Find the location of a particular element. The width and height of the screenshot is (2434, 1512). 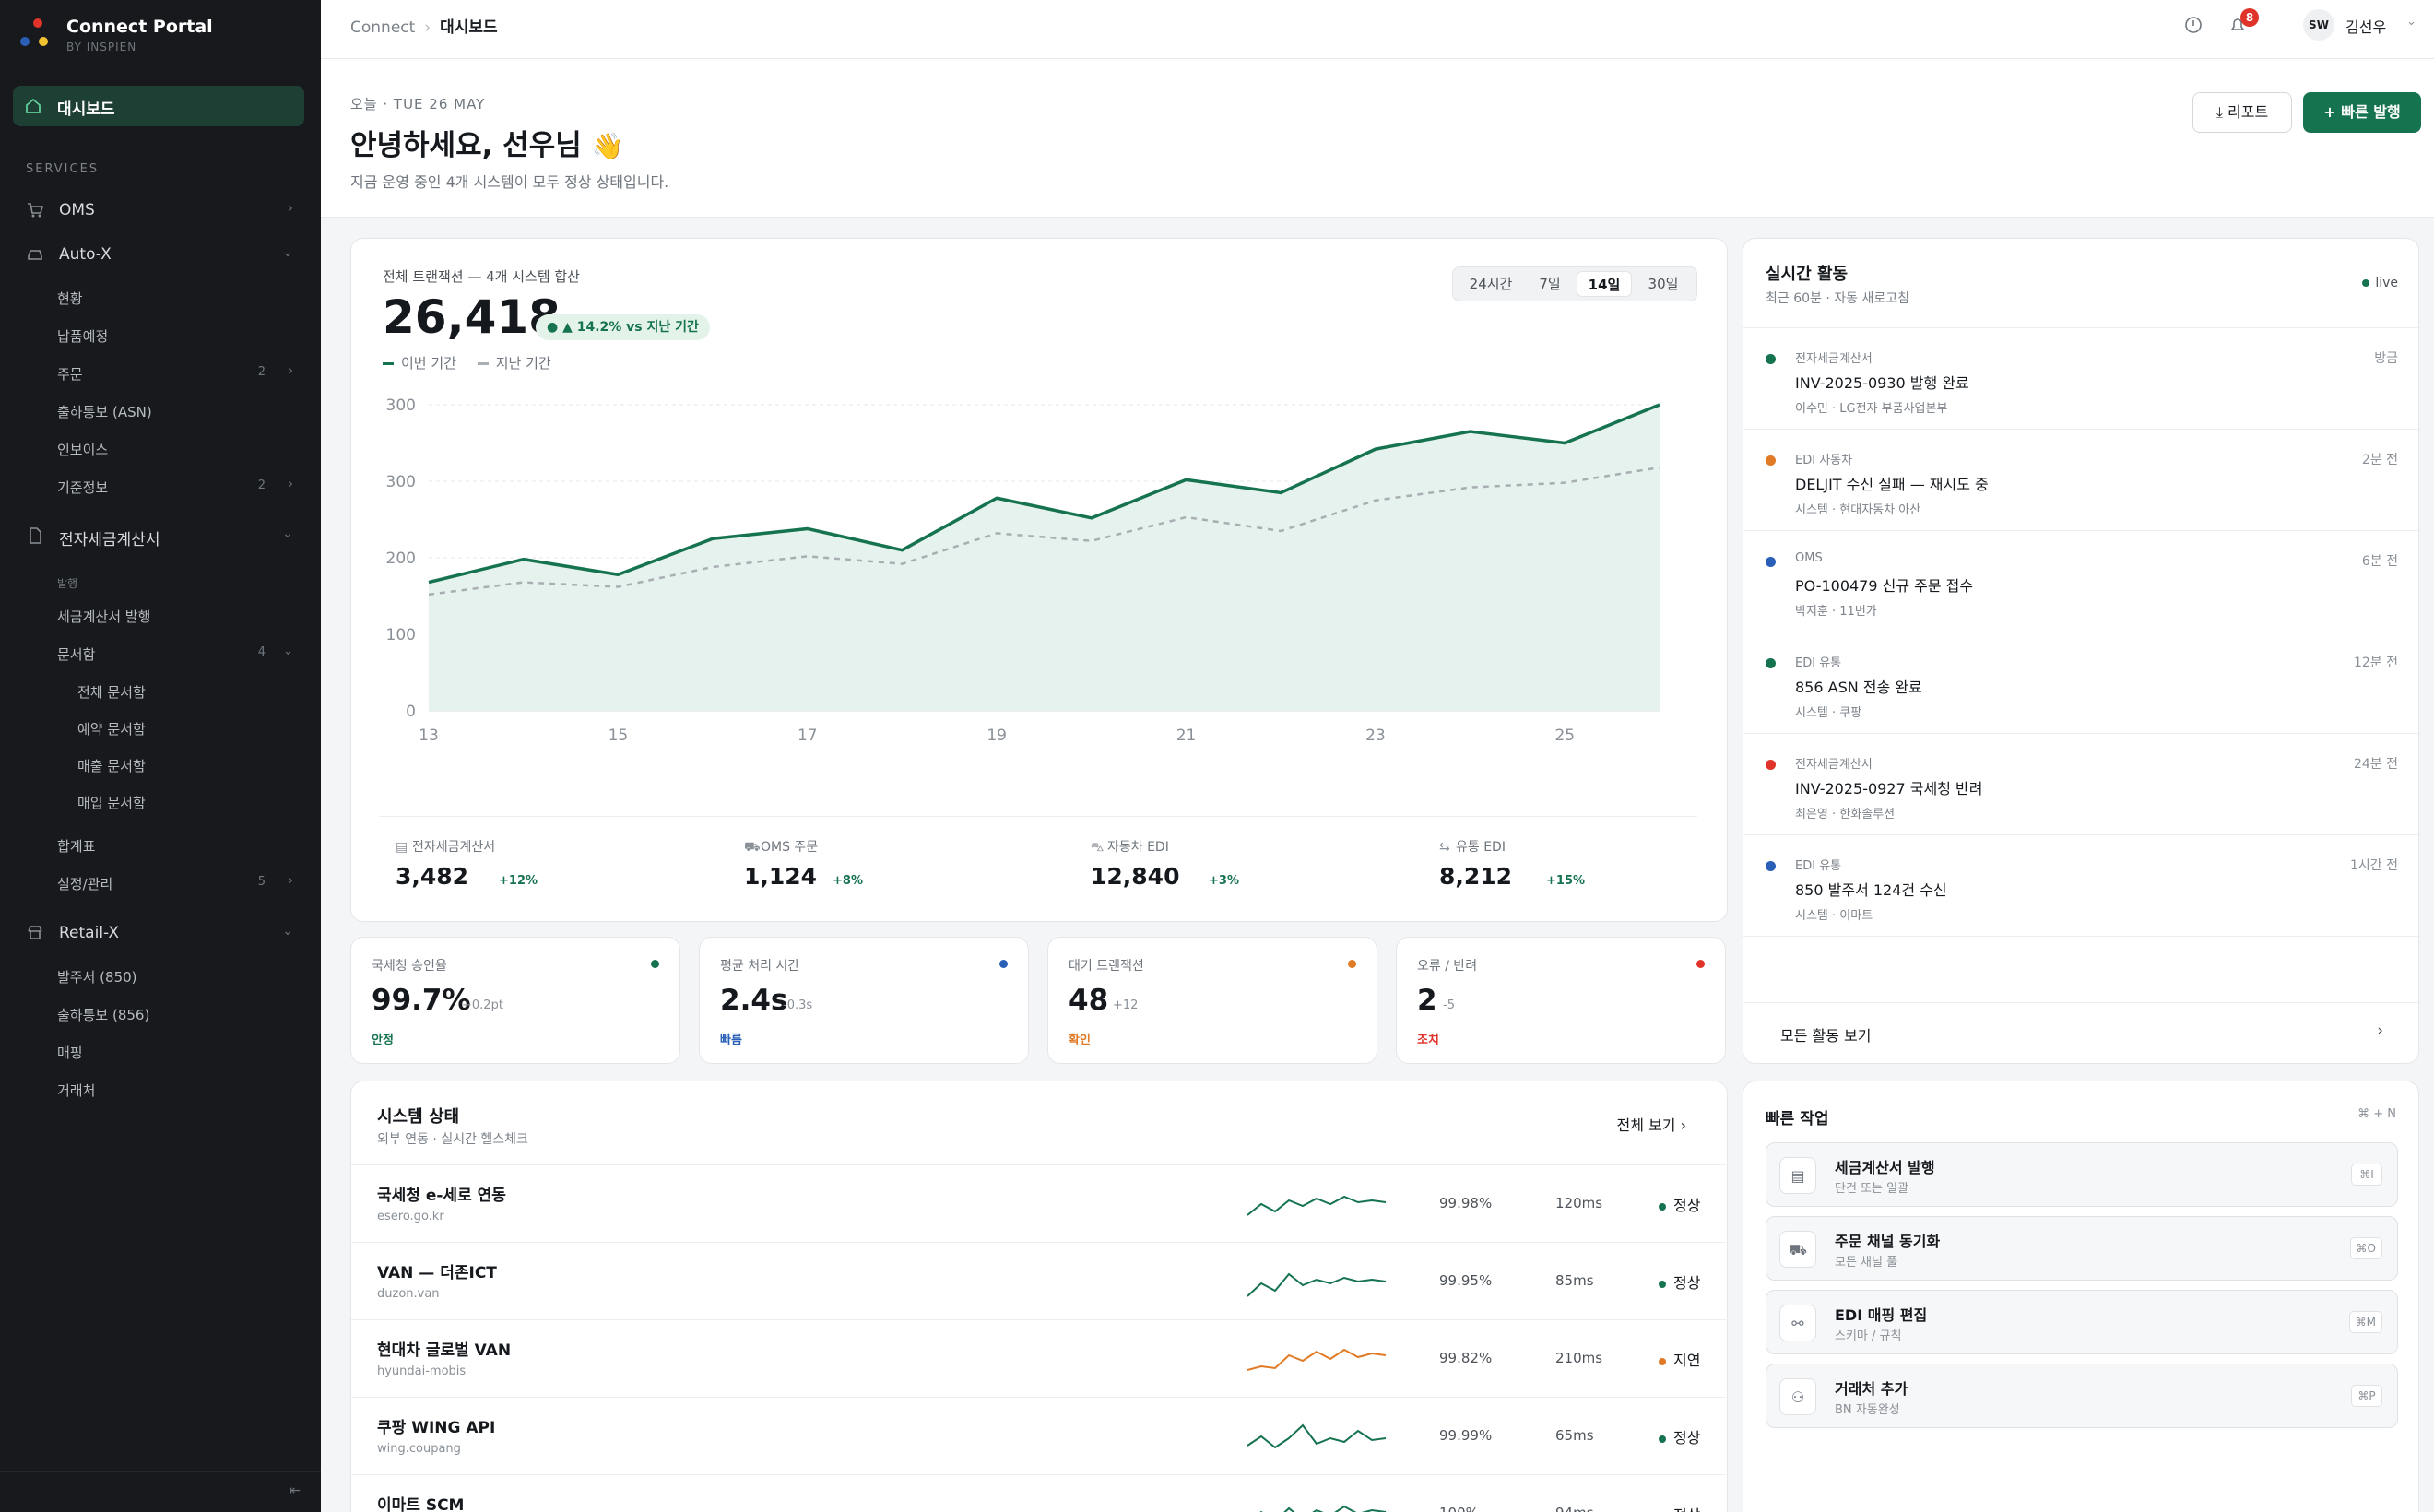

sidebar-item-dashboard: 대시보드 is located at coordinates (158, 106).